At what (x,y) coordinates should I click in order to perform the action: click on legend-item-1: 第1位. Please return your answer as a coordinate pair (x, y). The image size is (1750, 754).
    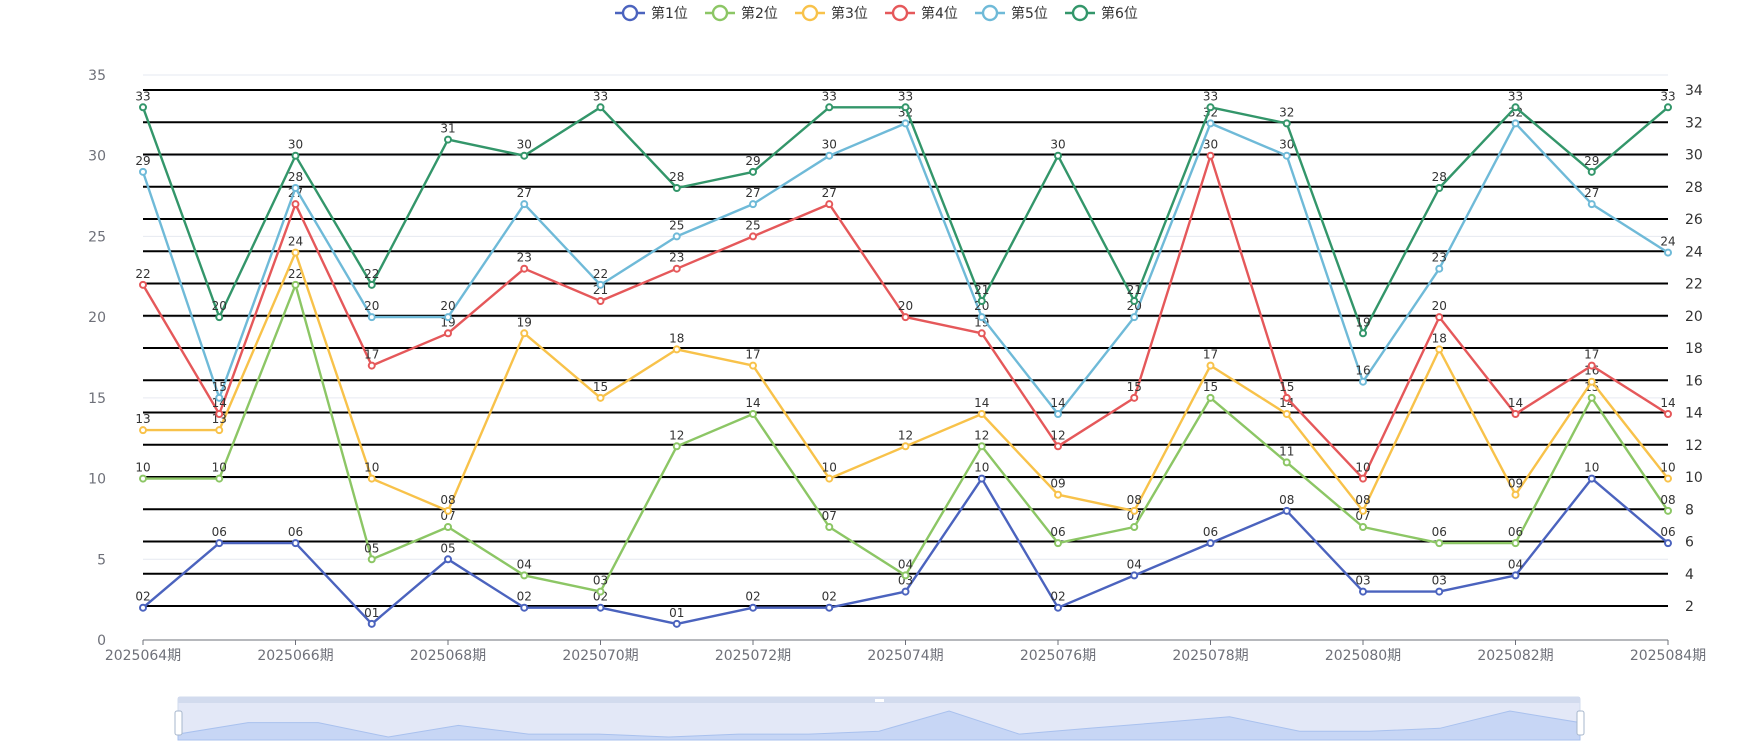
    Looking at the image, I should click on (651, 13).